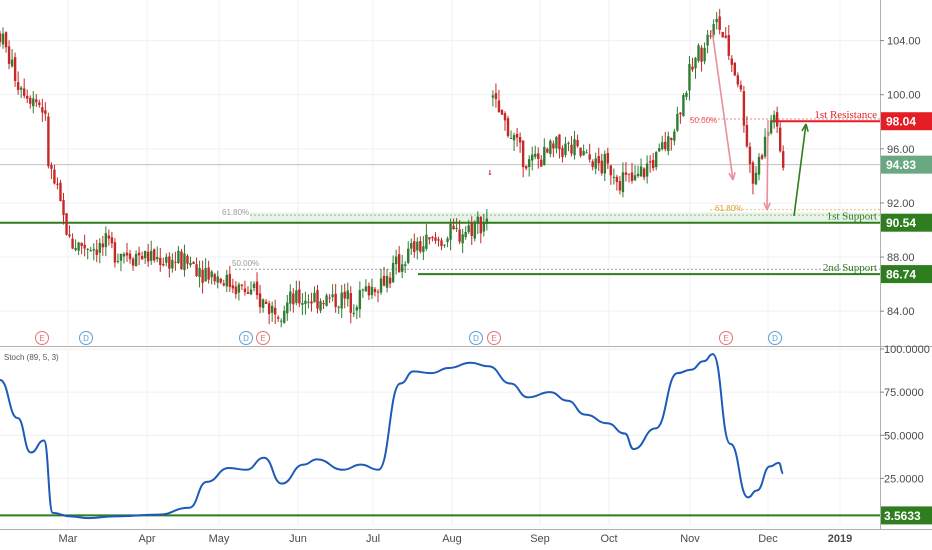 The width and height of the screenshot is (932, 550). I want to click on time-tick-label: Jul, so click(373, 539).